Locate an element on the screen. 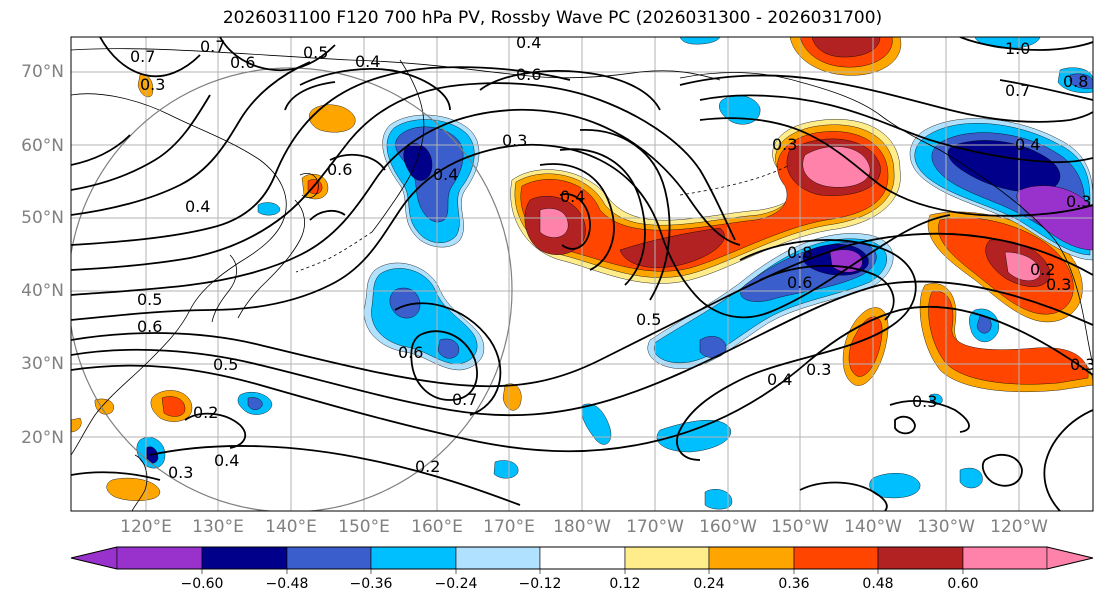 The width and height of the screenshot is (1105, 604). coastline-aleutian is located at coordinates (735, 180).